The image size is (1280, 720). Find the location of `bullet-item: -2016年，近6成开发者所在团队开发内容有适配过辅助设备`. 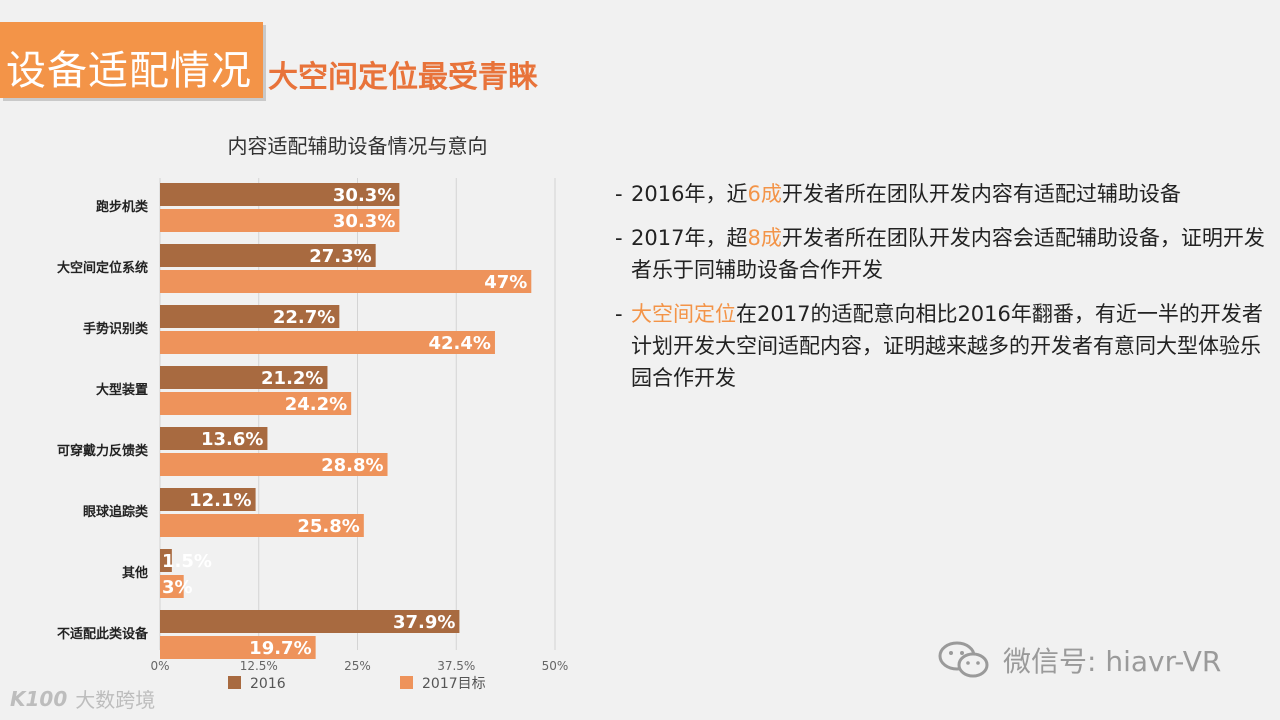

bullet-item: -2016年，近6成开发者所在团队开发内容有适配过辅助设备 is located at coordinates (940, 194).